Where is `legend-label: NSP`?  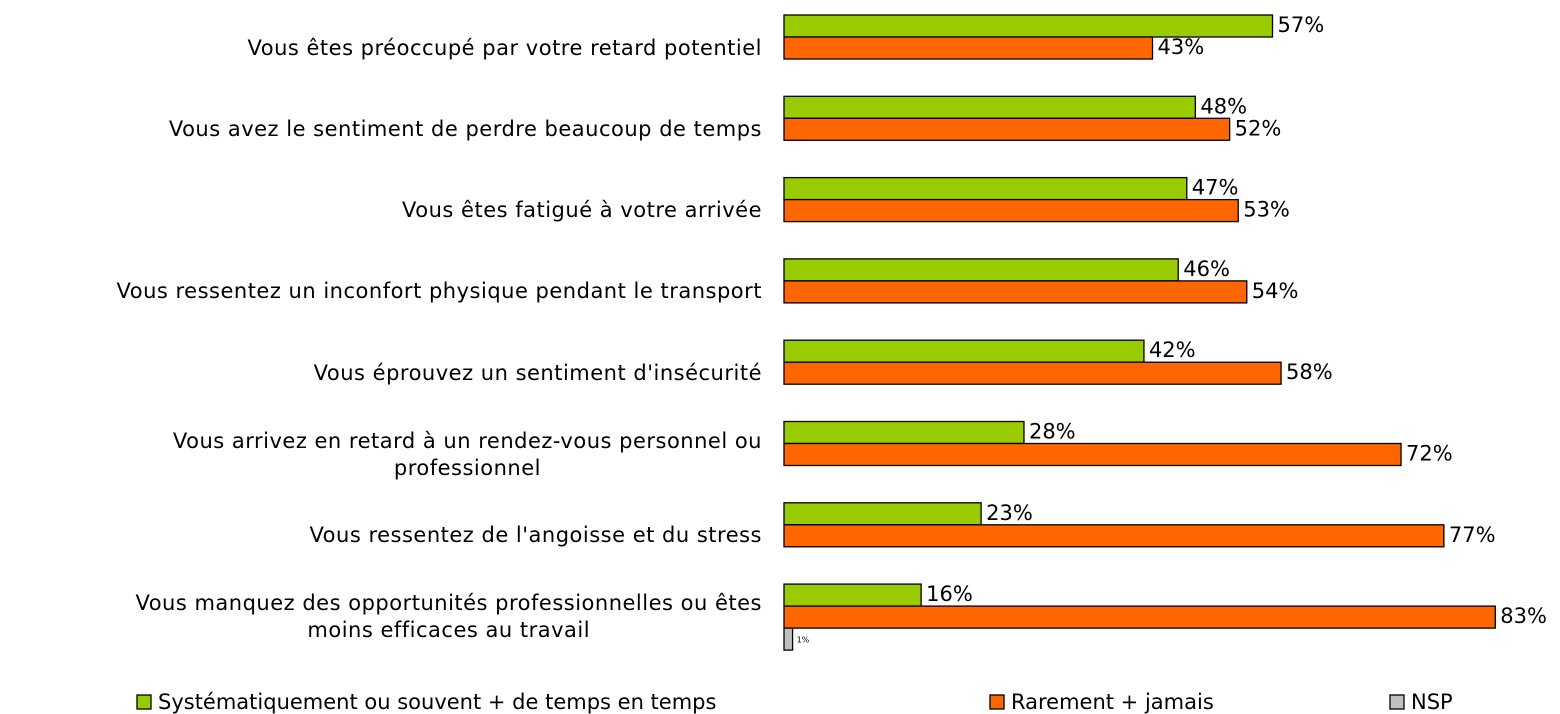
legend-label: NSP is located at coordinates (1432, 702).